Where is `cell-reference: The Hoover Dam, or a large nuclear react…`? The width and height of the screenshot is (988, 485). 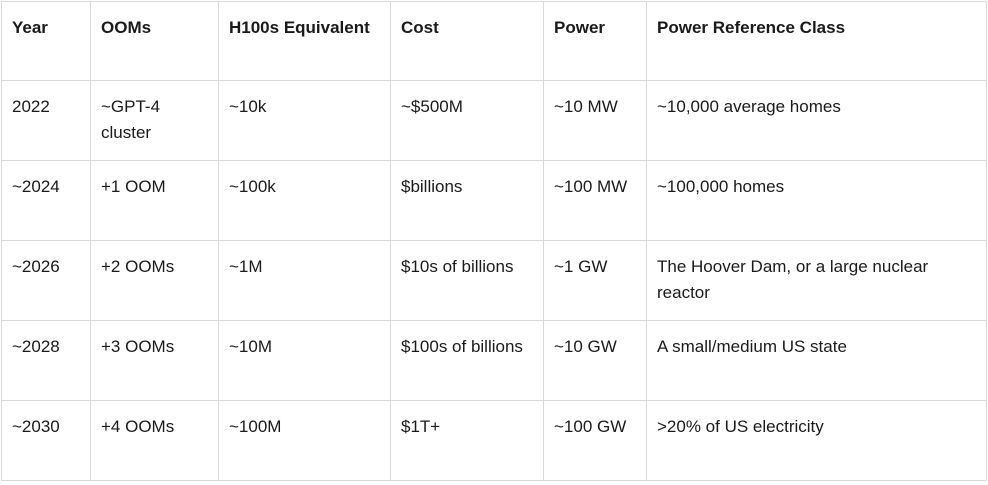
cell-reference: The Hoover Dam, or a large nuclear react… is located at coordinates (816, 280).